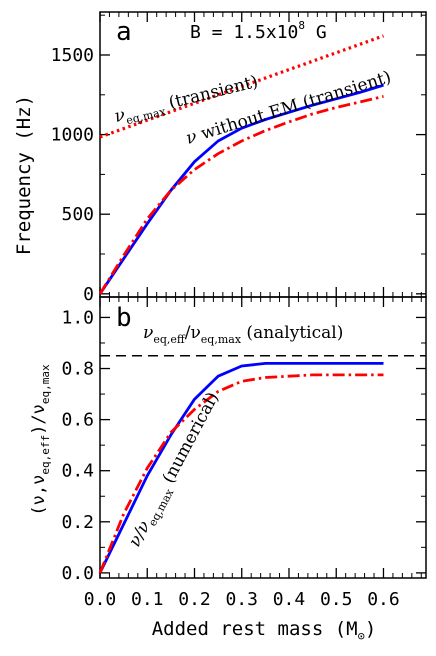  What do you see at coordinates (289, 108) in the screenshot?
I see `series-label-noem: ν without EM (transient)` at bounding box center [289, 108].